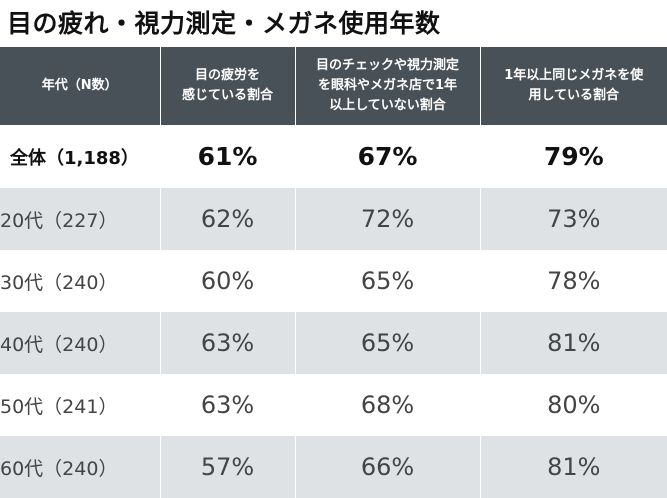 This screenshot has height=498, width=667. What do you see at coordinates (573, 281) in the screenshot?
I see `value-same-glasses: 78%` at bounding box center [573, 281].